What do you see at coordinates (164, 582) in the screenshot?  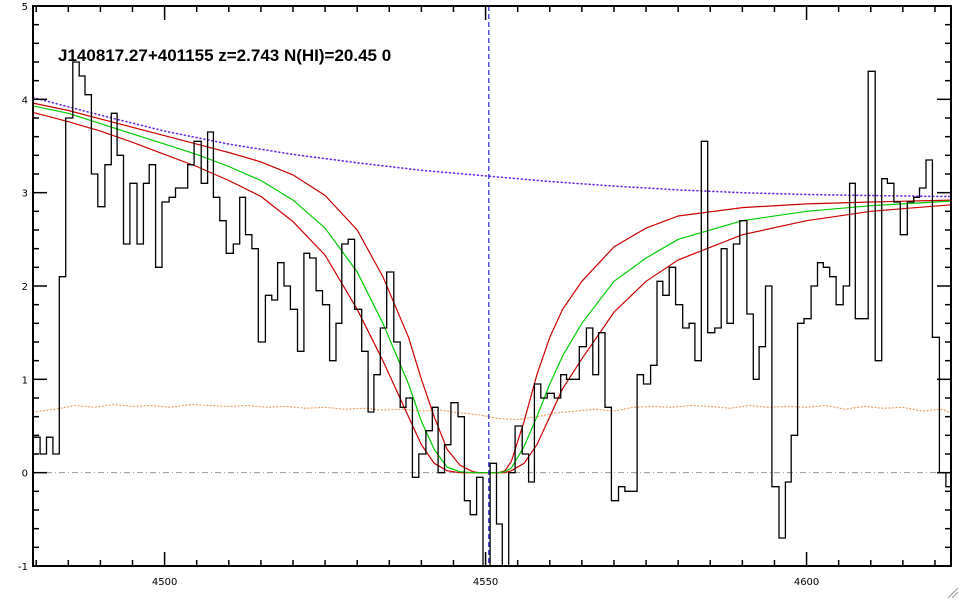 I see `x-tick-label: 4500` at bounding box center [164, 582].